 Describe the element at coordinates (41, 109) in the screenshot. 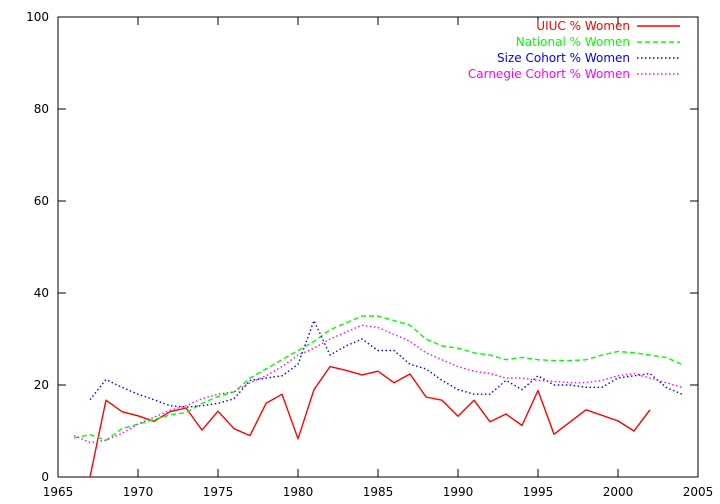

I see `y-tick-label: 80` at that location.